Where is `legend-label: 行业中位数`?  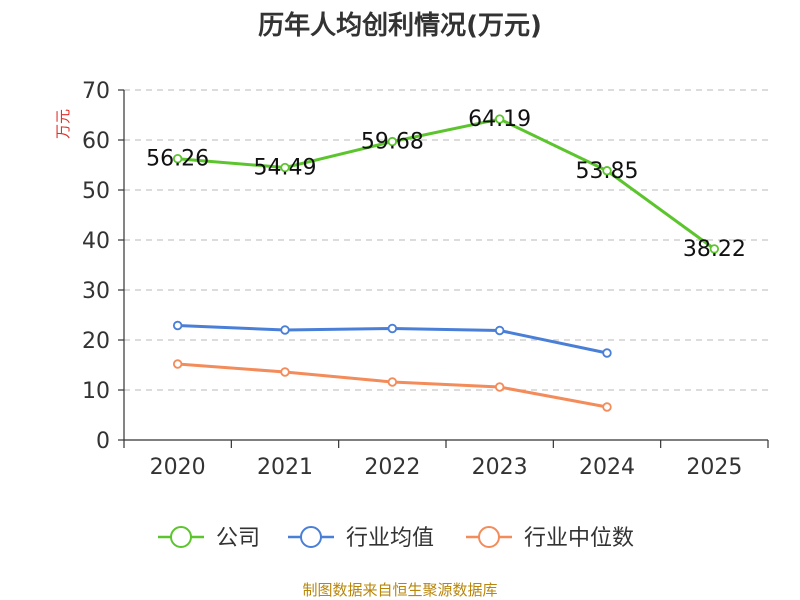 legend-label: 行业中位数 is located at coordinates (579, 538).